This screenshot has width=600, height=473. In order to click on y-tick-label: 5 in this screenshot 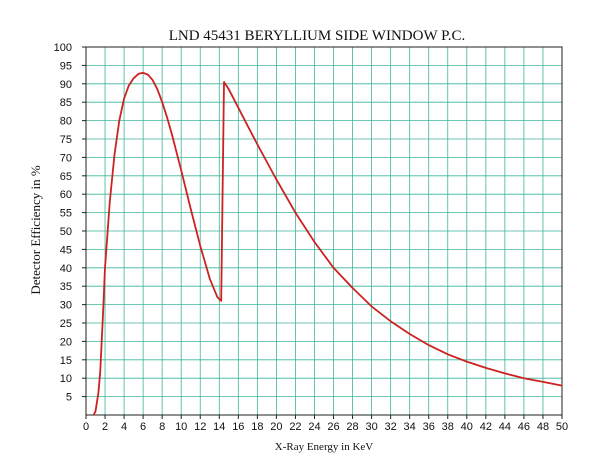, I will do `click(69, 398)`.